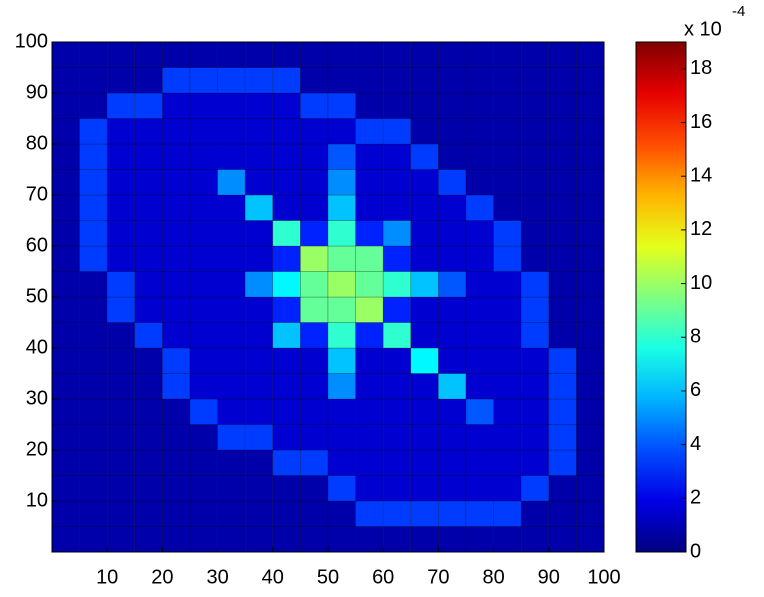 The height and width of the screenshot is (597, 764). What do you see at coordinates (37, 347) in the screenshot?
I see `y-tick-label: 40` at bounding box center [37, 347].